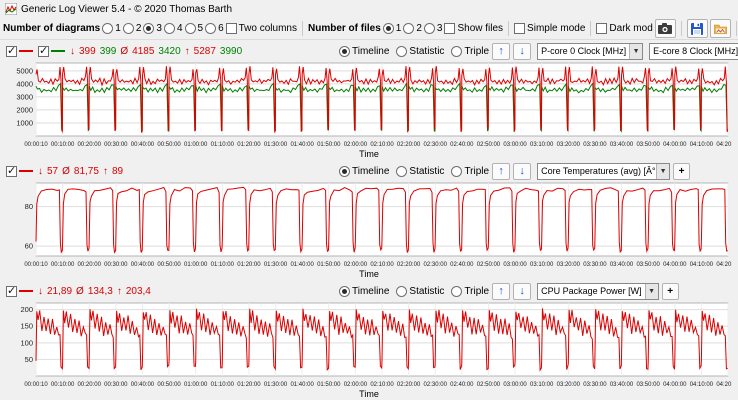 The image size is (738, 400). I want to click on diagram-count-option-5: 5, so click(193, 28).